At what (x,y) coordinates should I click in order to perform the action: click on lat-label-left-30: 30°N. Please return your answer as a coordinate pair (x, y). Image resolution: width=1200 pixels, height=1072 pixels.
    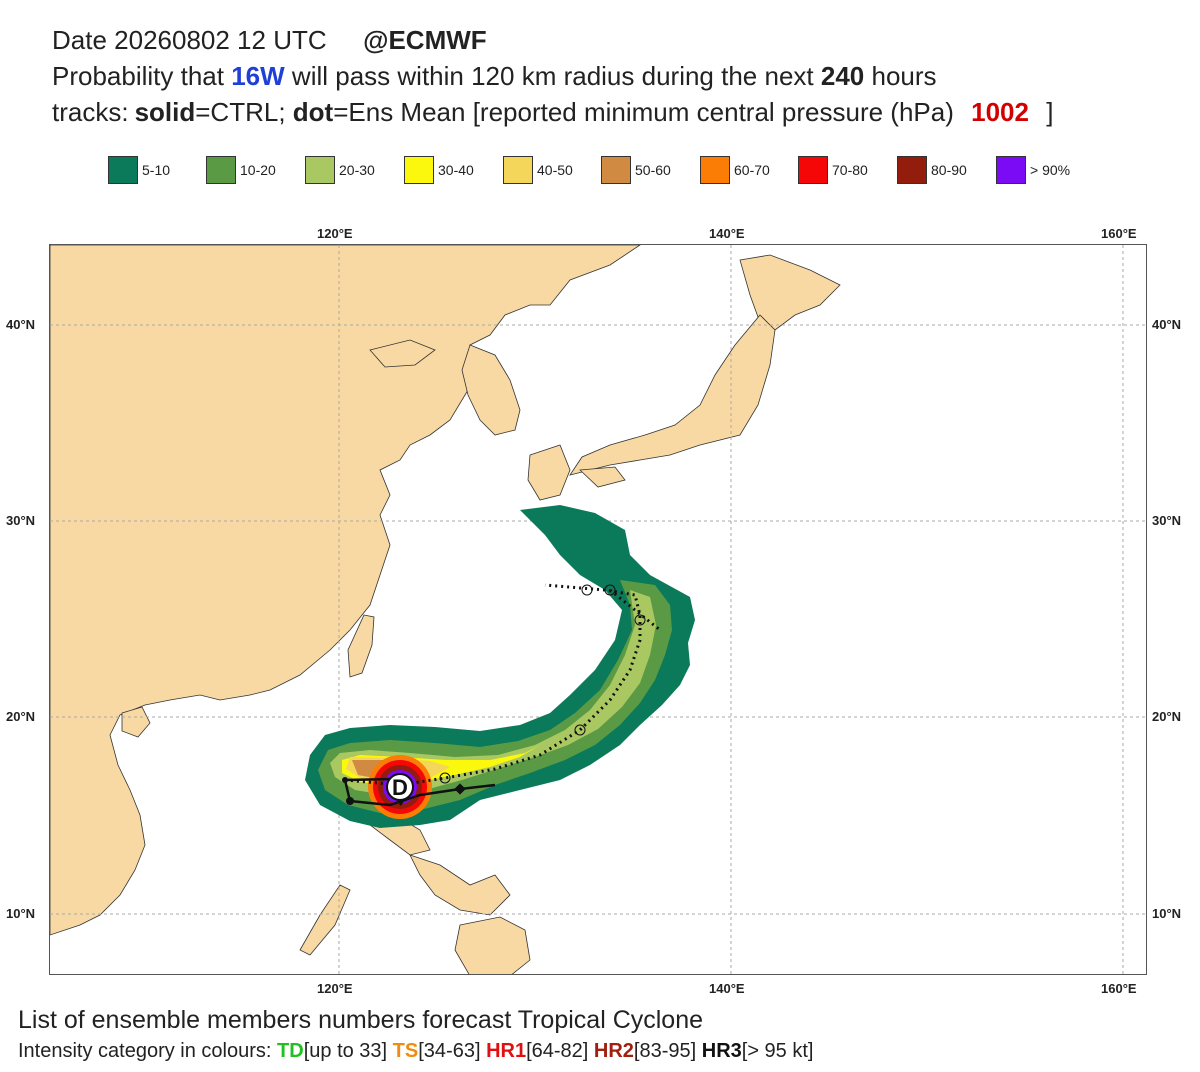
    Looking at the image, I should click on (21, 520).